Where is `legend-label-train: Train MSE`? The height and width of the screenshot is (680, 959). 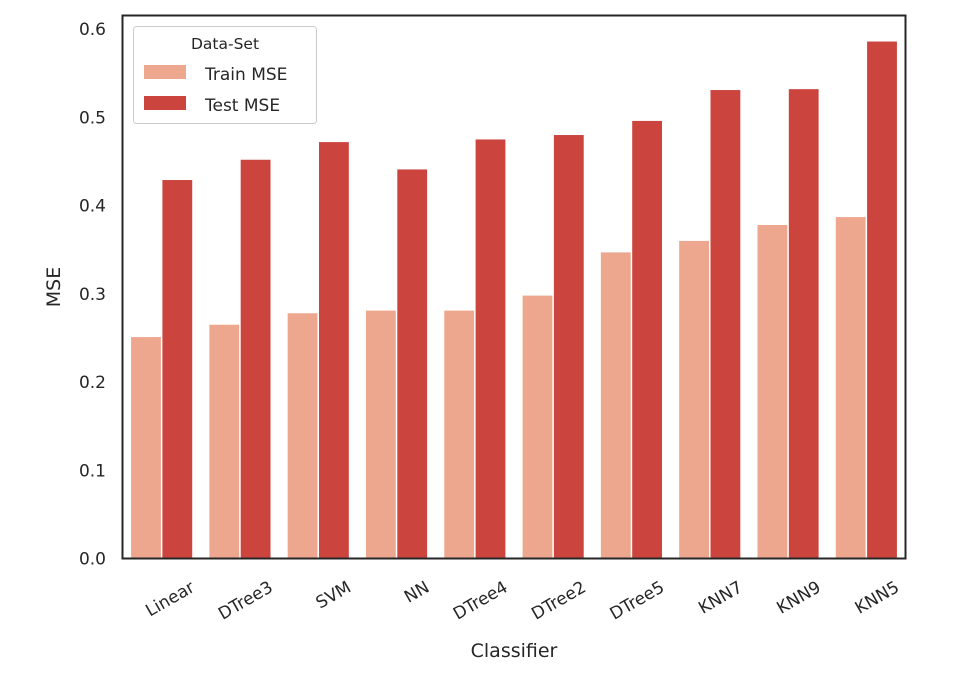
legend-label-train: Train MSE is located at coordinates (245, 75).